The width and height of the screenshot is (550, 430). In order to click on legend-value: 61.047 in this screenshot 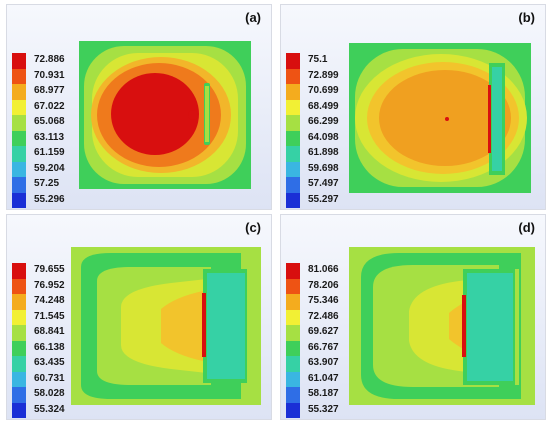, I will do `click(323, 378)`.